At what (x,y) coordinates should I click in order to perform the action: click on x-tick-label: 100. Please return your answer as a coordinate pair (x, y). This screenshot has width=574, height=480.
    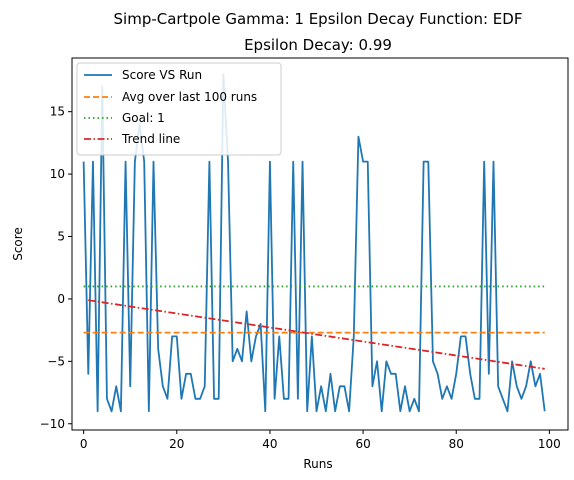
    Looking at the image, I should click on (549, 444).